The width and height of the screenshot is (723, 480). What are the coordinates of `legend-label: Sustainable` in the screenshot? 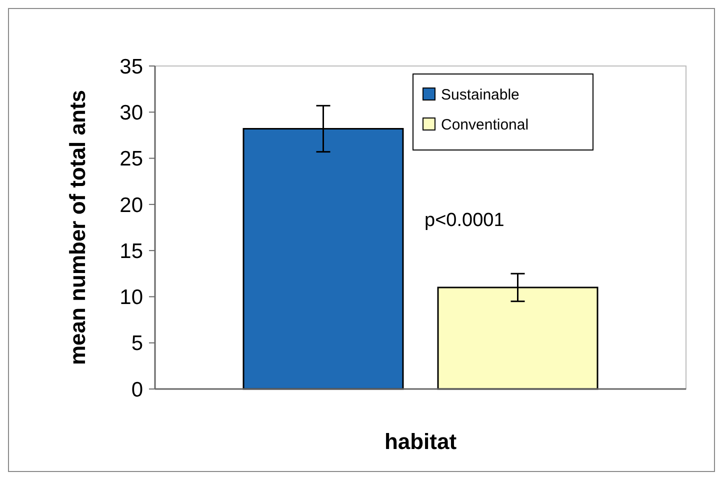 It's located at (480, 95).